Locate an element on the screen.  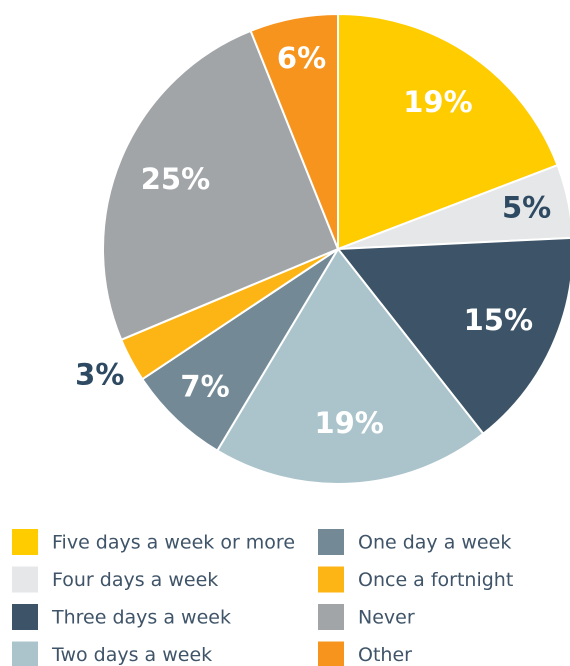
legend-label: Two days a week is located at coordinates (131, 655).